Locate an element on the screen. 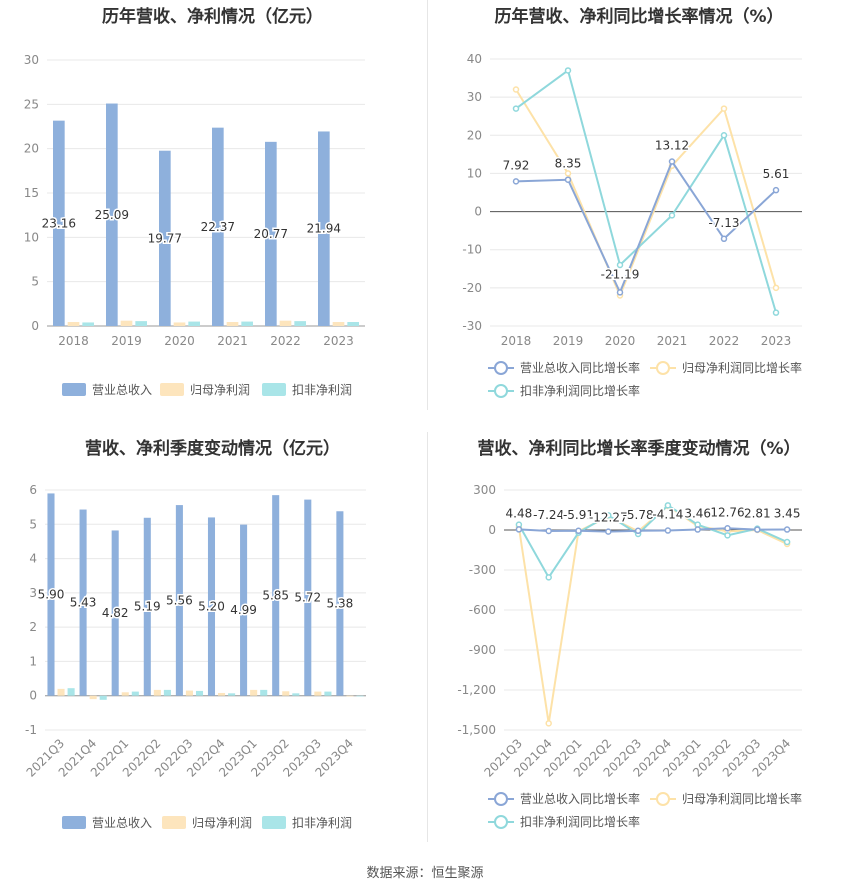 This screenshot has height=891, width=850. y-tick-label: -10 is located at coordinates (472, 250).